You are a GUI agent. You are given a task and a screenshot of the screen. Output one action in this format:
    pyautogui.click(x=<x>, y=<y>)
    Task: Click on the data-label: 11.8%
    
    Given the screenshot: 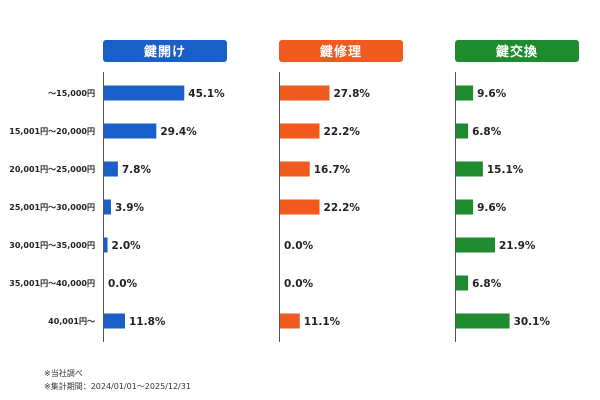 What is the action you would take?
    pyautogui.click(x=147, y=322)
    